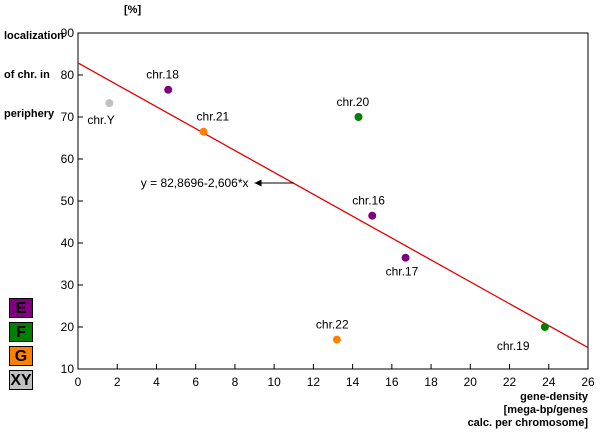 The height and width of the screenshot is (438, 600). Describe the element at coordinates (510, 382) in the screenshot. I see `x-tick-label: 22` at that location.